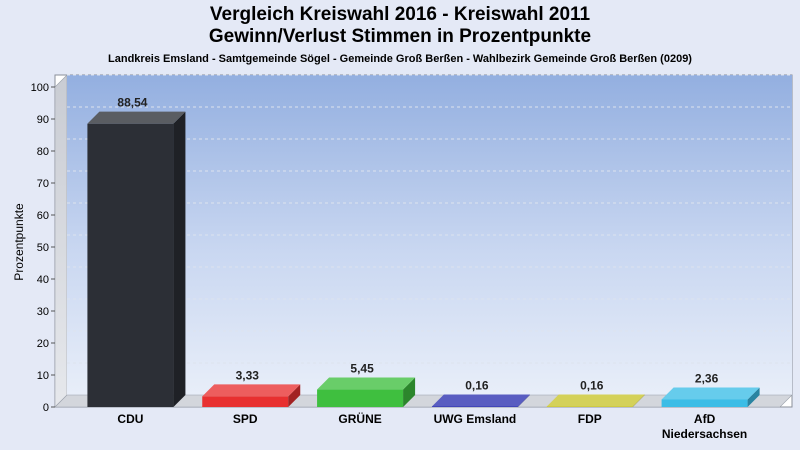  Describe the element at coordinates (707, 378) in the screenshot. I see `bar-value-label: 2,36` at that location.